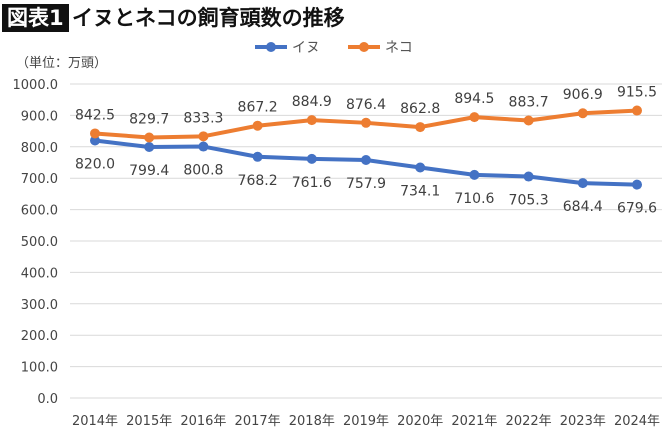  Describe the element at coordinates (583, 95) in the screenshot. I see `data-label: 906.9` at that location.